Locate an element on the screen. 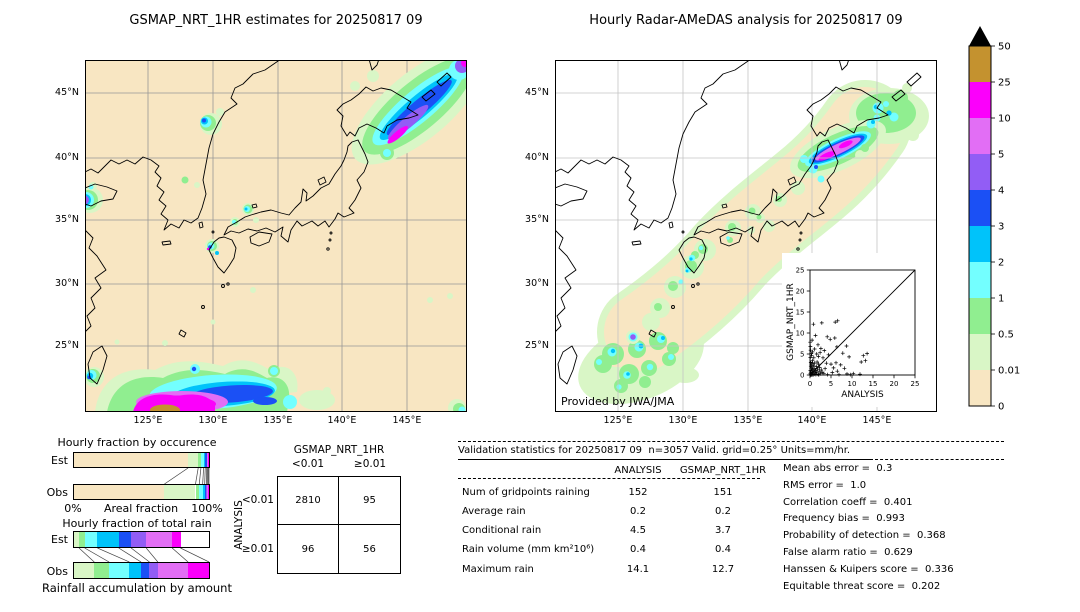  stats-top-rule is located at coordinates (731, 441).